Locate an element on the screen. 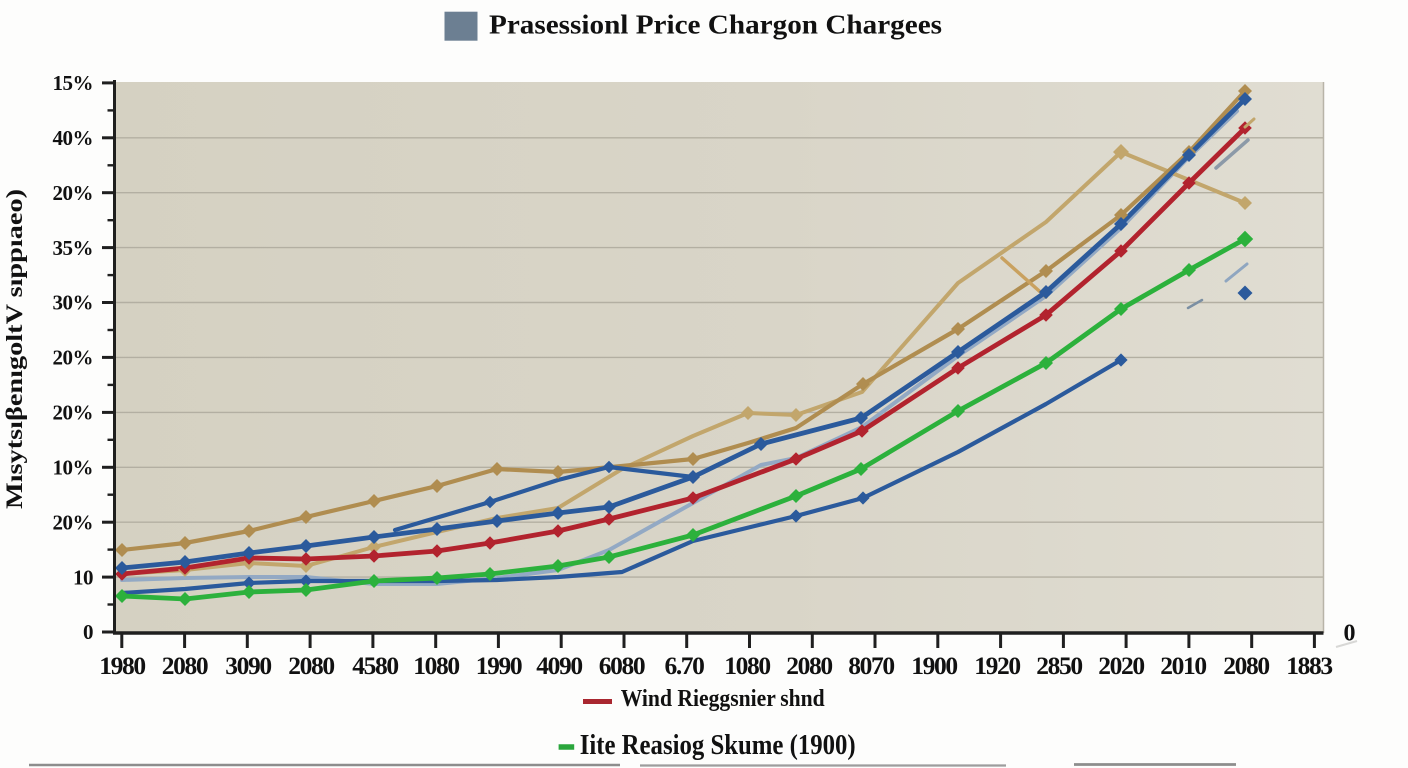 The image size is (1408, 768). svg-text: 15% is located at coordinates (73, 83).